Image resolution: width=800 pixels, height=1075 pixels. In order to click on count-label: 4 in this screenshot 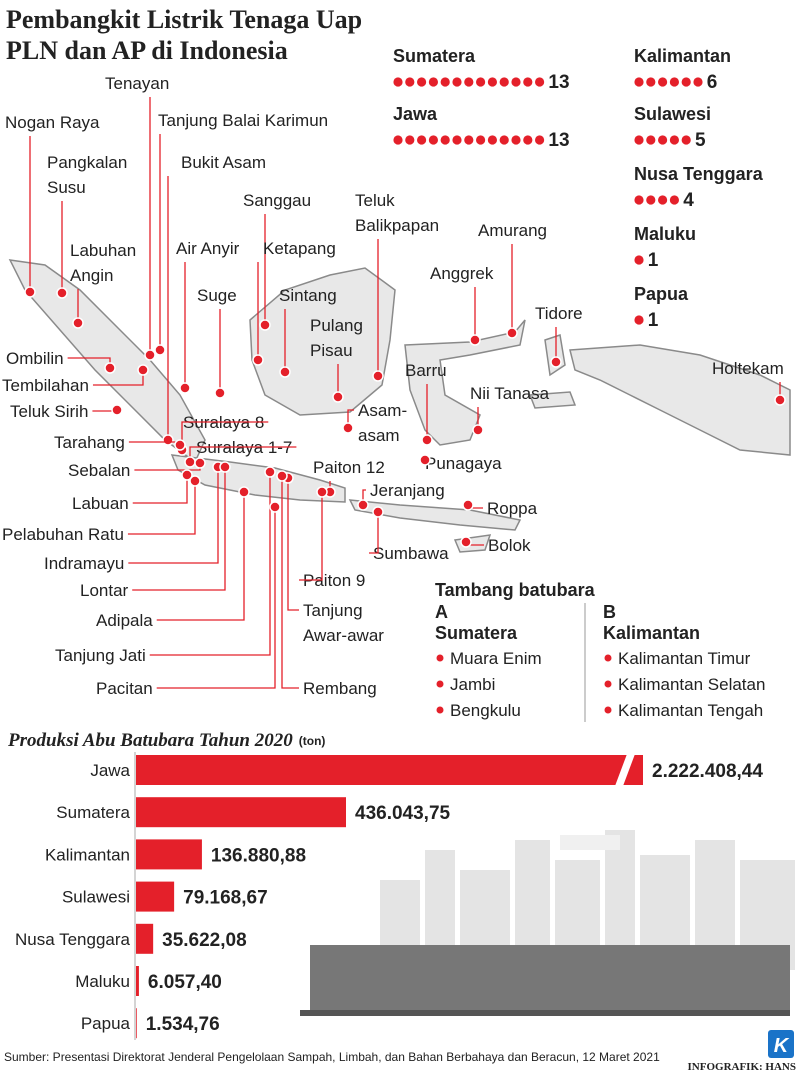, I will do `click(688, 200)`.